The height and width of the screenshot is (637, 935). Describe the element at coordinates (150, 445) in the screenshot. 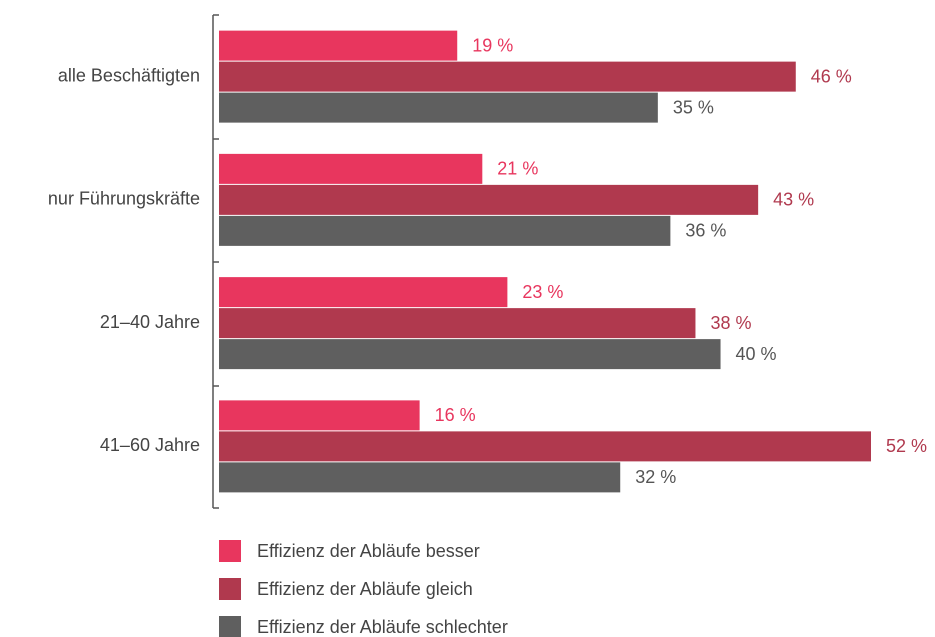

I see `category-label: 41–60 Jahre` at that location.